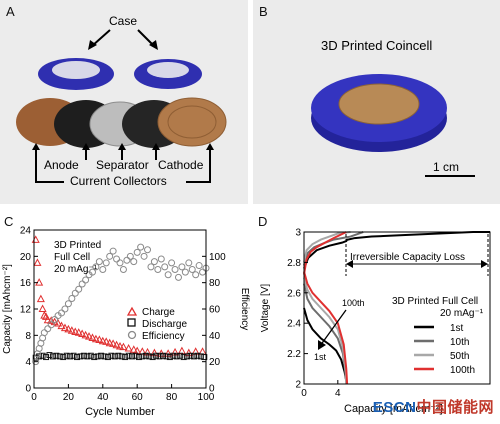 The width and height of the screenshot is (500, 424). I want to click on panel-d-label: D, so click(263, 221).